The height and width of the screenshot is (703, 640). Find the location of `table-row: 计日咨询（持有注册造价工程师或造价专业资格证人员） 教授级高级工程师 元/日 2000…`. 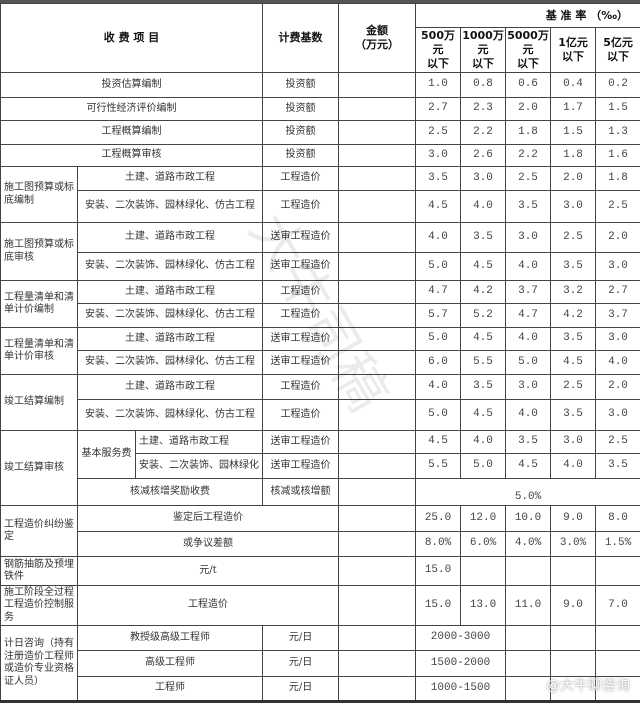

table-row: 计日咨询（持有注册造价工程师或造价专业资格证人员） 教授级高级工程师 元/日 2000… is located at coordinates (320, 663).